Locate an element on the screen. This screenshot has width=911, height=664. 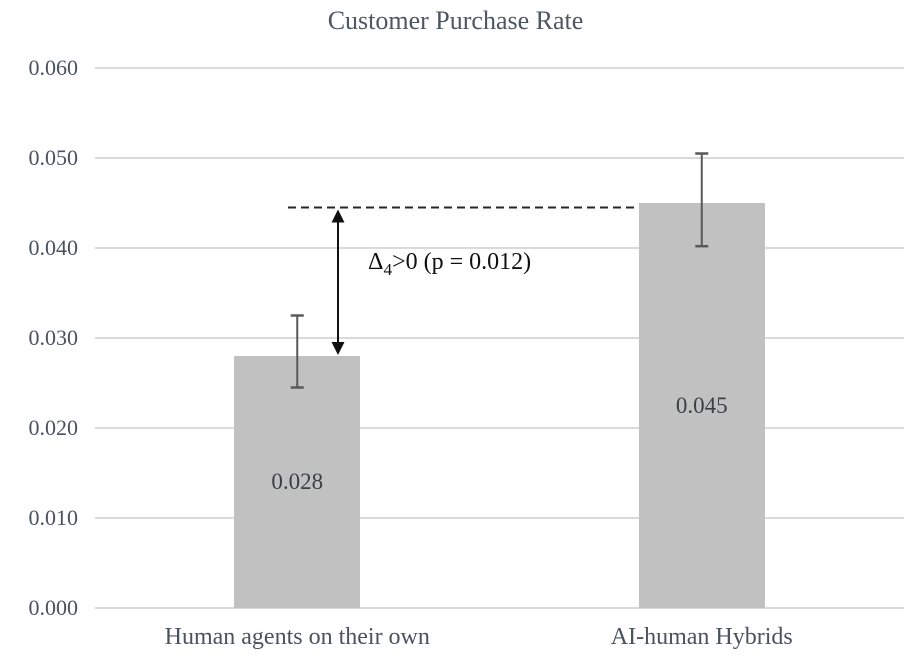
y-axis-tick-label: 0.030 is located at coordinates (53, 337).